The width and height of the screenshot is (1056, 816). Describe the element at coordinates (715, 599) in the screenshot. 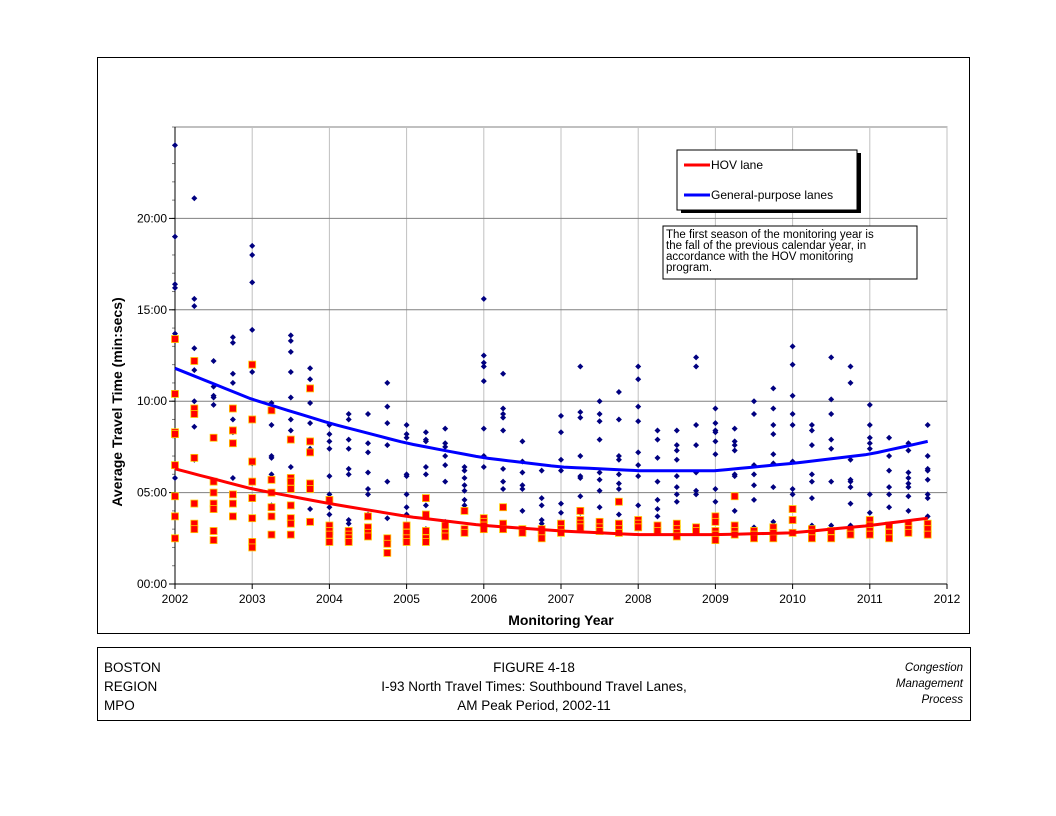

I see `x-tick-label: 2009` at that location.